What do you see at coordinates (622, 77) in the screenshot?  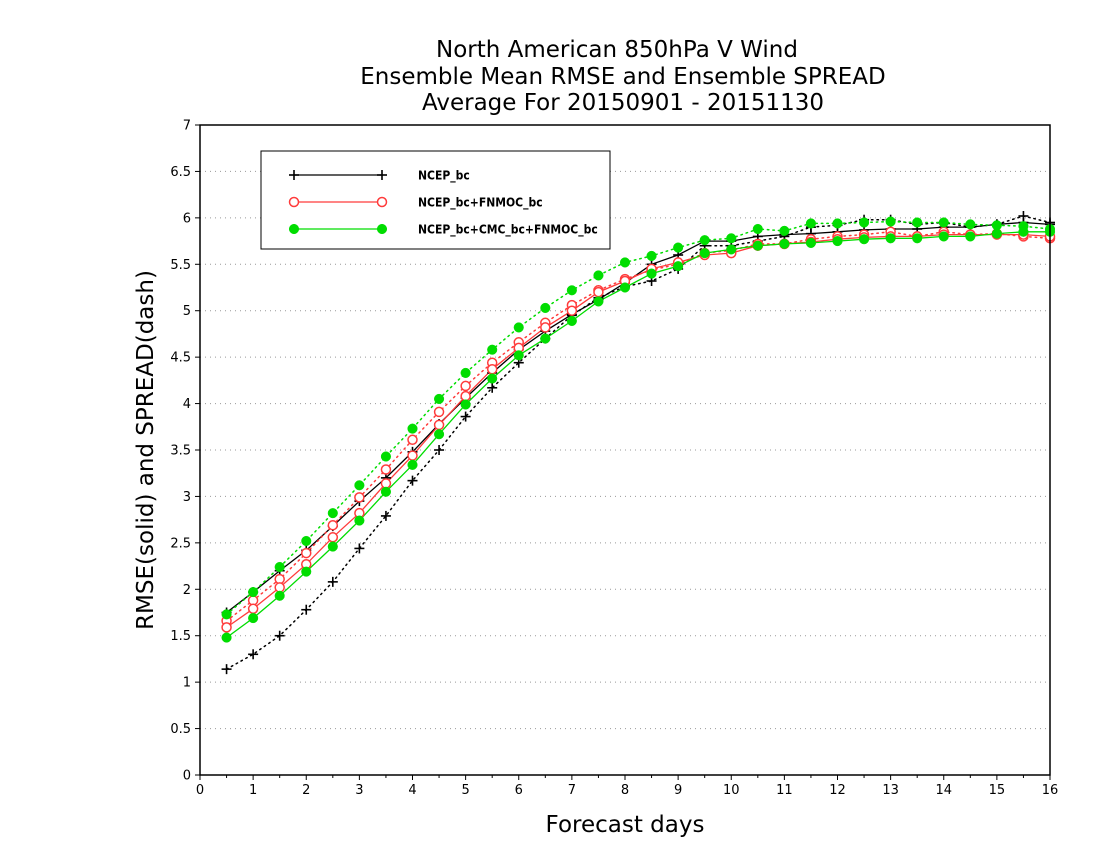 I see `title-line-2: Ensemble Mean RMSE and Ensemble SPREAD` at bounding box center [622, 77].